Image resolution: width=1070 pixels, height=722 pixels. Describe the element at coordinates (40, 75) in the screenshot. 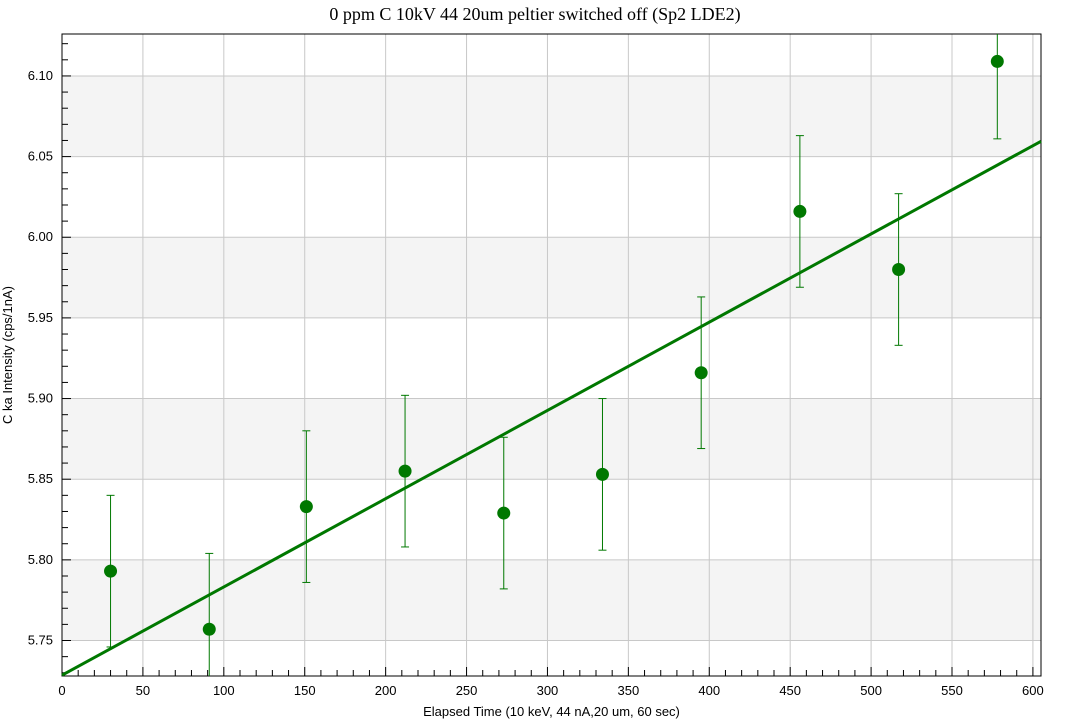

I see `y-tick-label: 6.10` at that location.